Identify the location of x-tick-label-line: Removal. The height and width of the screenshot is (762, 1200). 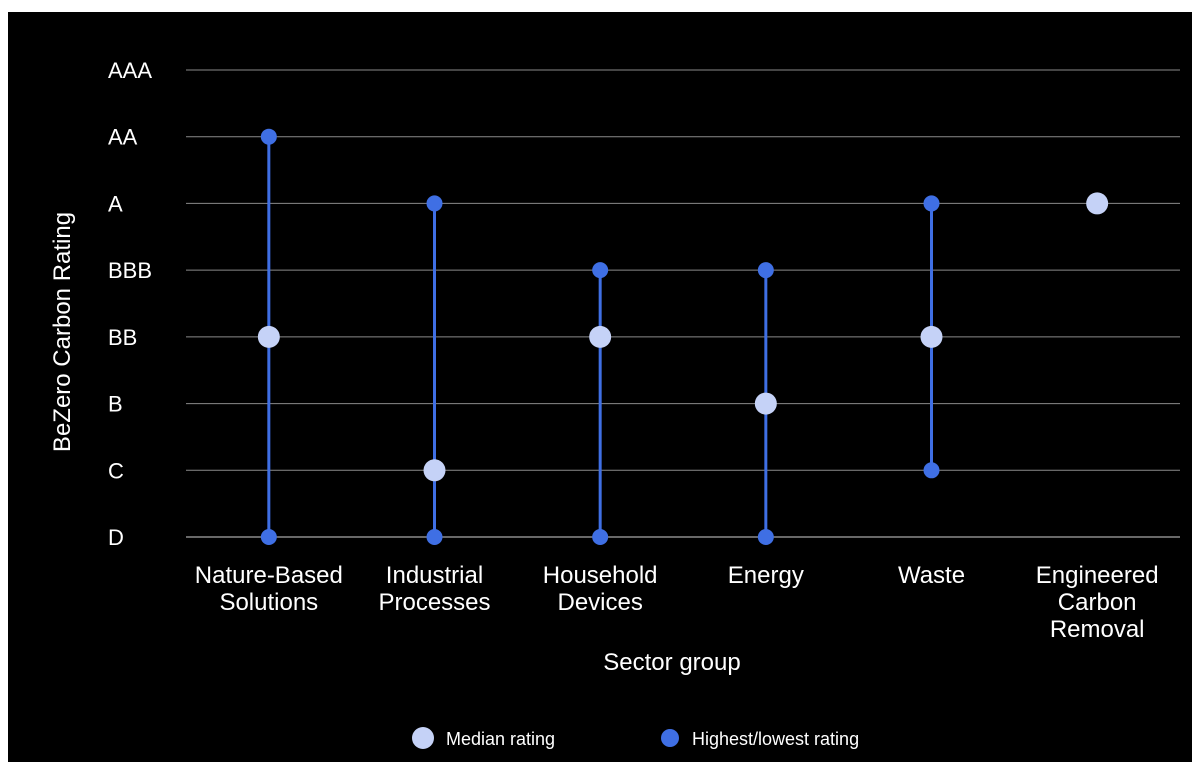
(1097, 629).